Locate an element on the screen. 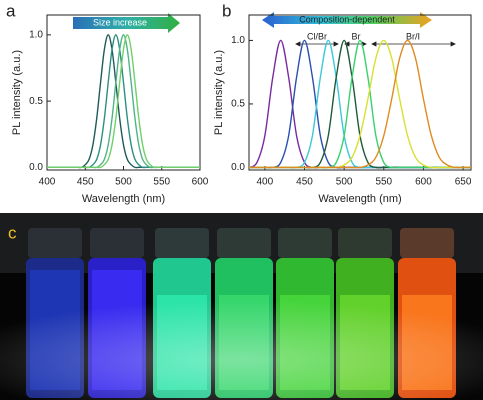 The height and width of the screenshot is (400, 483). annotation: Composition-dependent is located at coordinates (347, 19).